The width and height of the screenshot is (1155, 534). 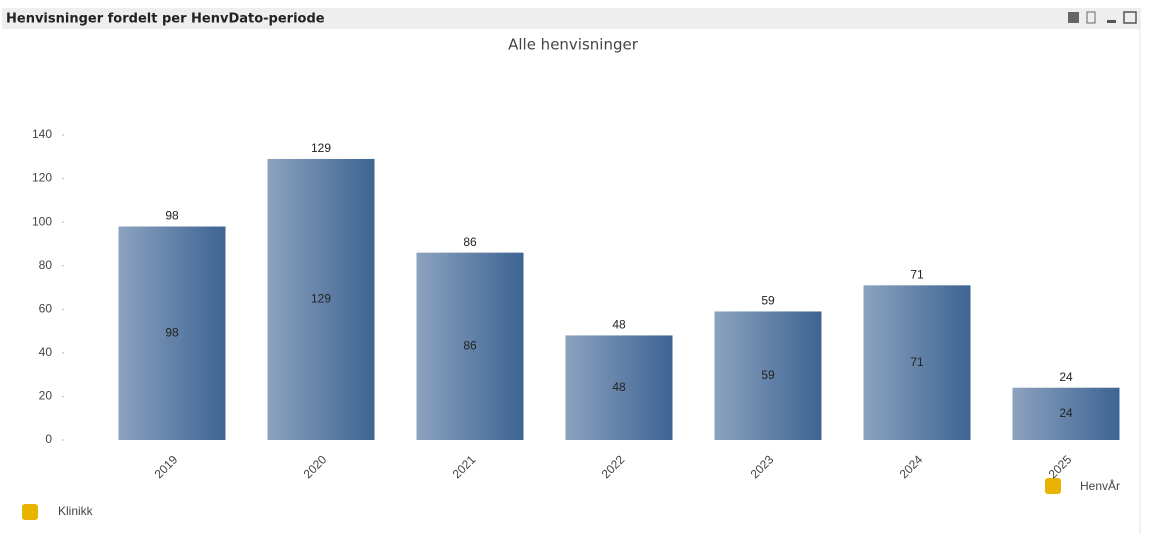 What do you see at coordinates (470, 242) in the screenshot?
I see `value-label: 86` at bounding box center [470, 242].